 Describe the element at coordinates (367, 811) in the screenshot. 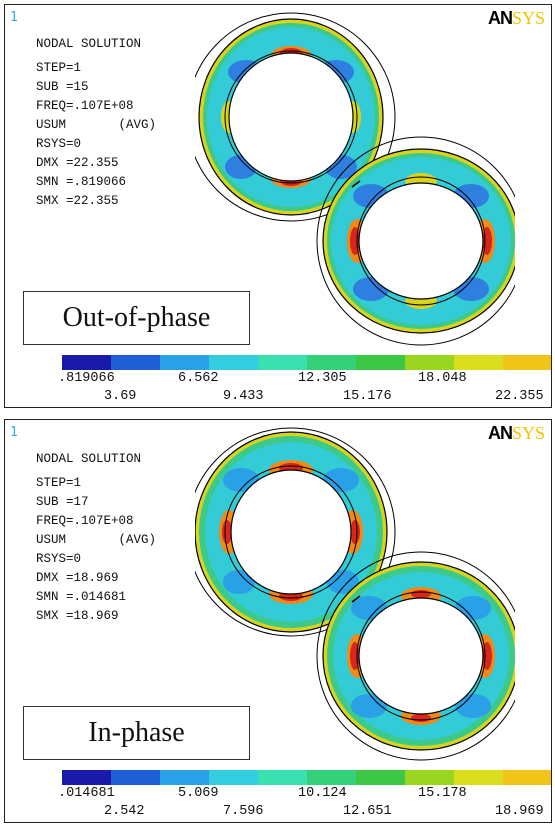

I see `scale-tick: 12.651` at that location.